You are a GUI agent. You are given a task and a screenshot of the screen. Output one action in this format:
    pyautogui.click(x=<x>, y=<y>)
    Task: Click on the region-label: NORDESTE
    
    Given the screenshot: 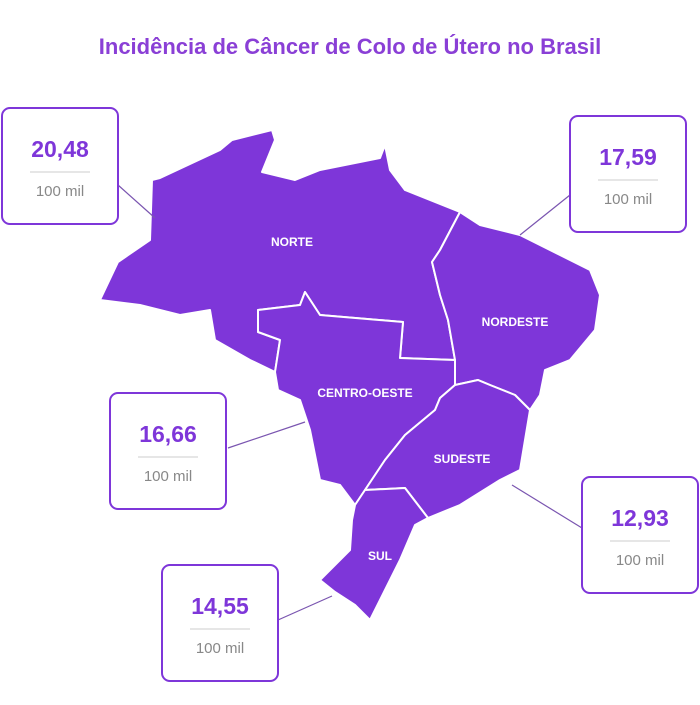 What is the action you would take?
    pyautogui.click(x=515, y=322)
    